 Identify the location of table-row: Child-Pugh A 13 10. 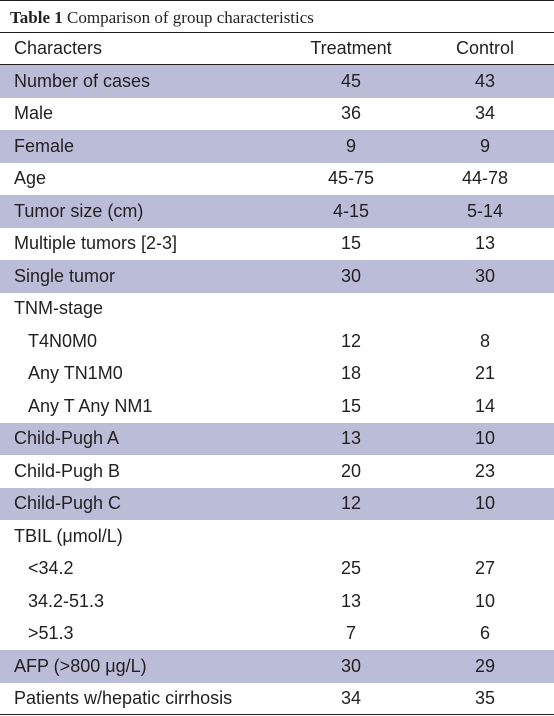
(277, 438).